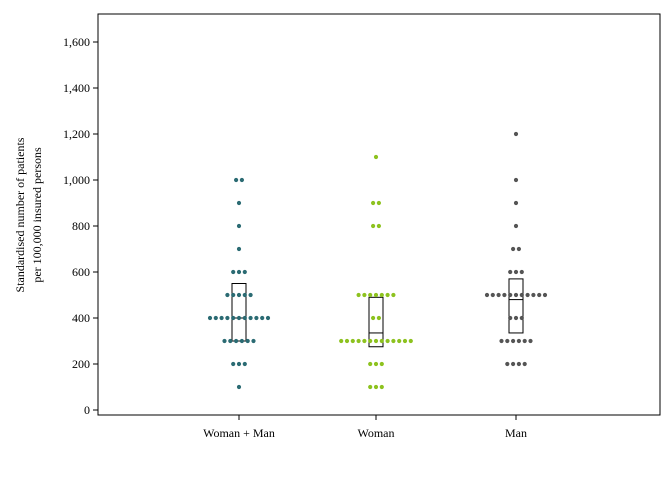 The height and width of the screenshot is (480, 672). What do you see at coordinates (375, 433) in the screenshot?
I see `x-tick-label: Woman` at bounding box center [375, 433].